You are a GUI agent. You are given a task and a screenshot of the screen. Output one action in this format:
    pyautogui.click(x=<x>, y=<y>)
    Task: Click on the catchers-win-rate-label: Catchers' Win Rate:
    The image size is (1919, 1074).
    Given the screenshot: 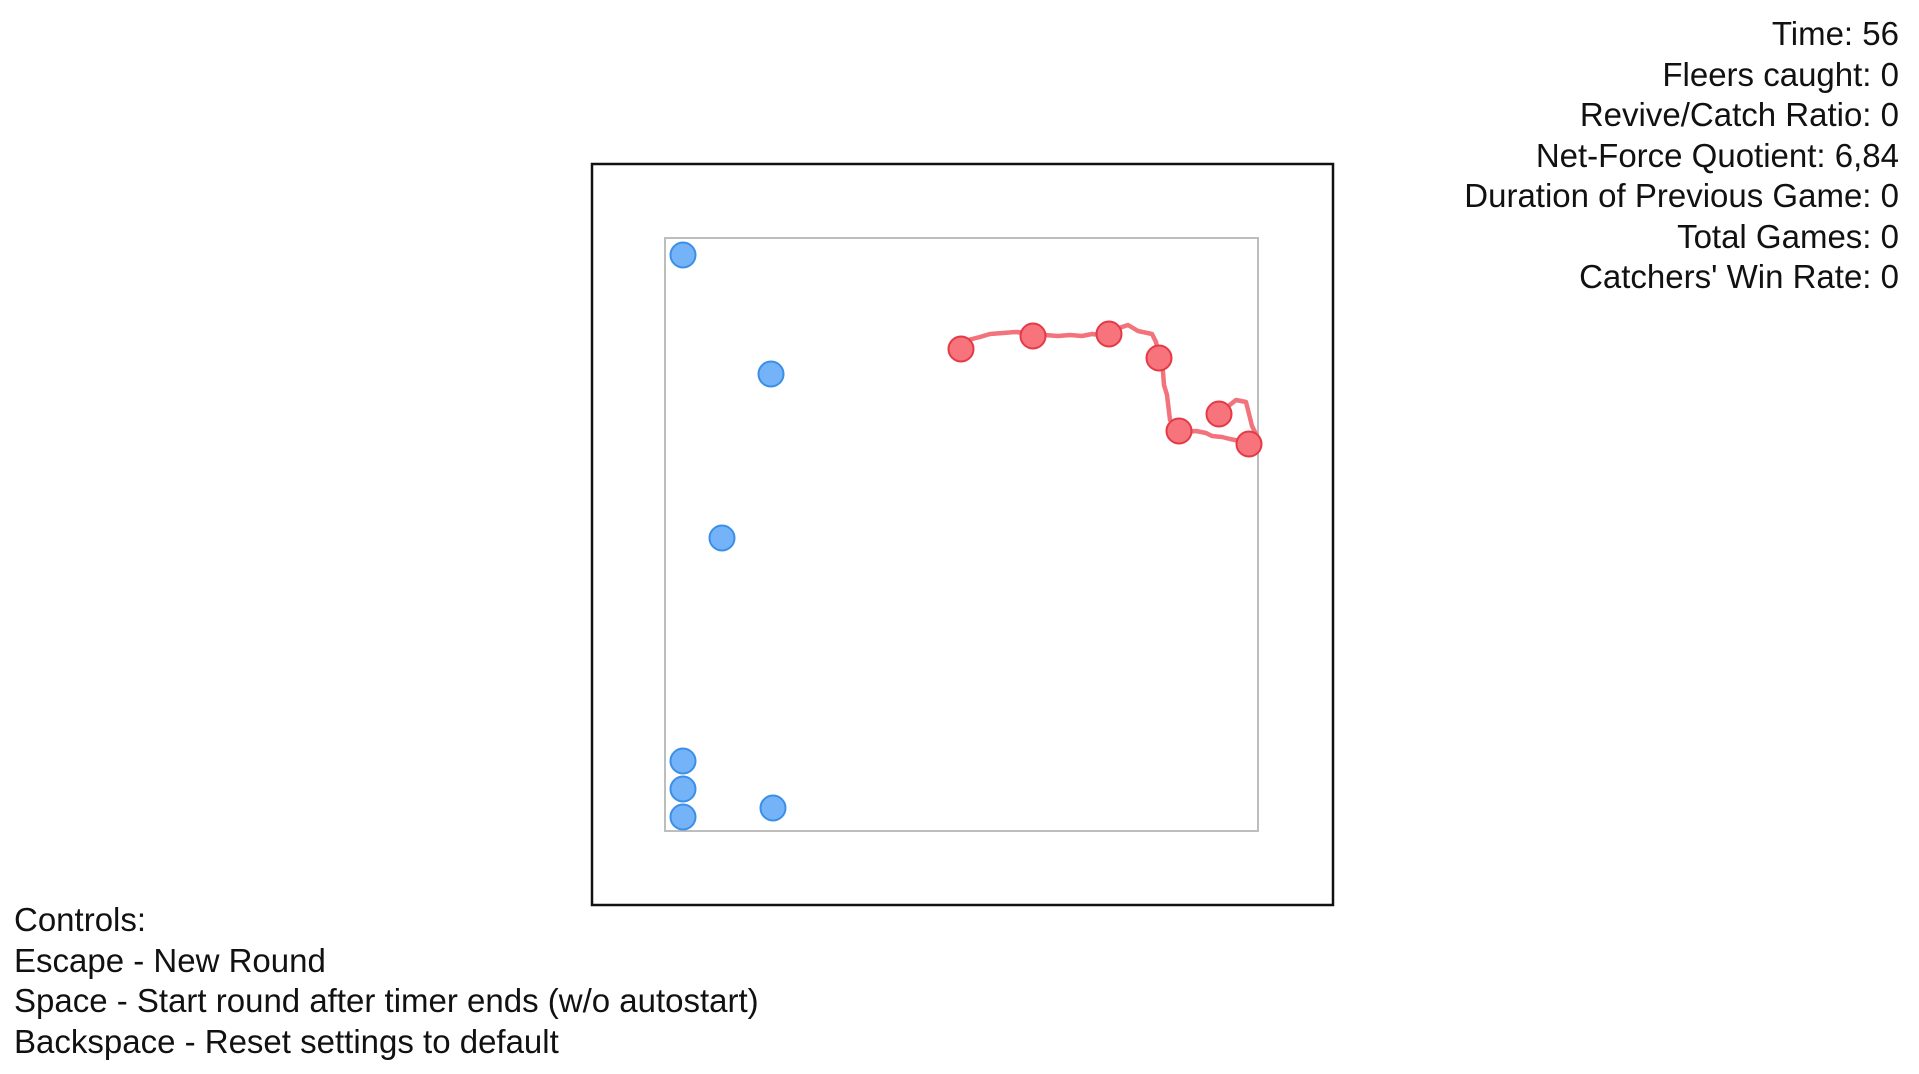 What is the action you would take?
    pyautogui.click(x=1730, y=276)
    